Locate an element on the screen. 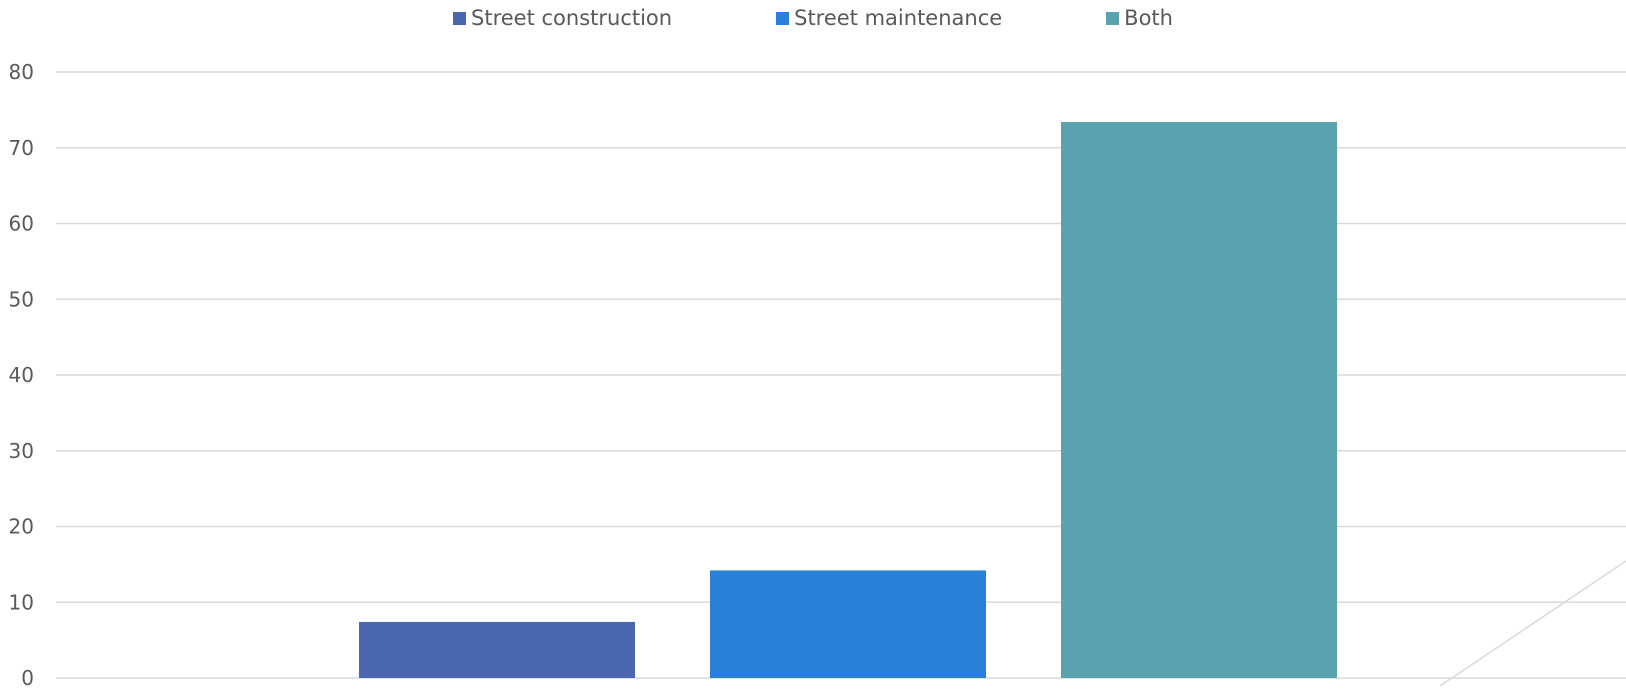 The image size is (1626, 690). legend-item-street-construction: Street construction is located at coordinates (562, 18).